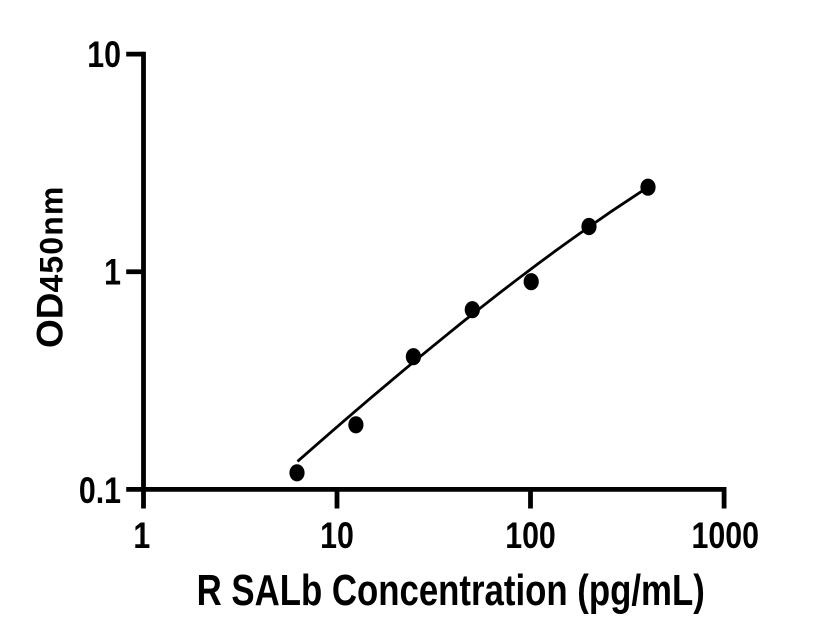 This screenshot has height=640, width=816. Describe the element at coordinates (725, 536) in the screenshot. I see `svg-text: 1000` at that location.